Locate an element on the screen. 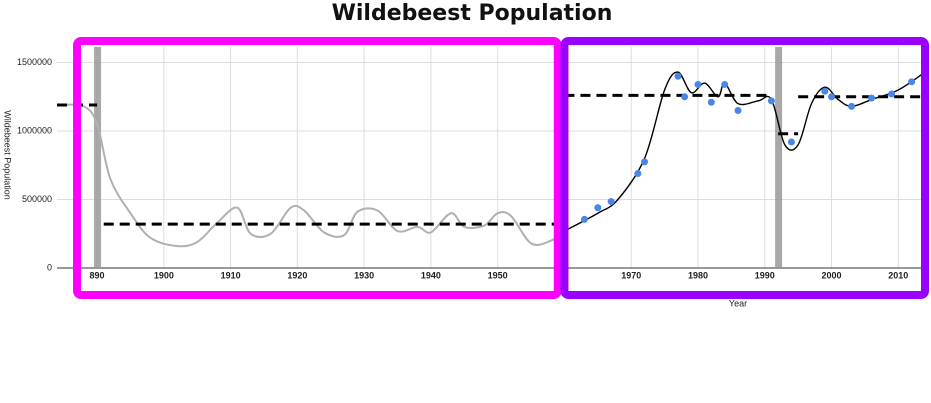 The image size is (931, 403). x-tick-label: 890 is located at coordinates (97, 275).